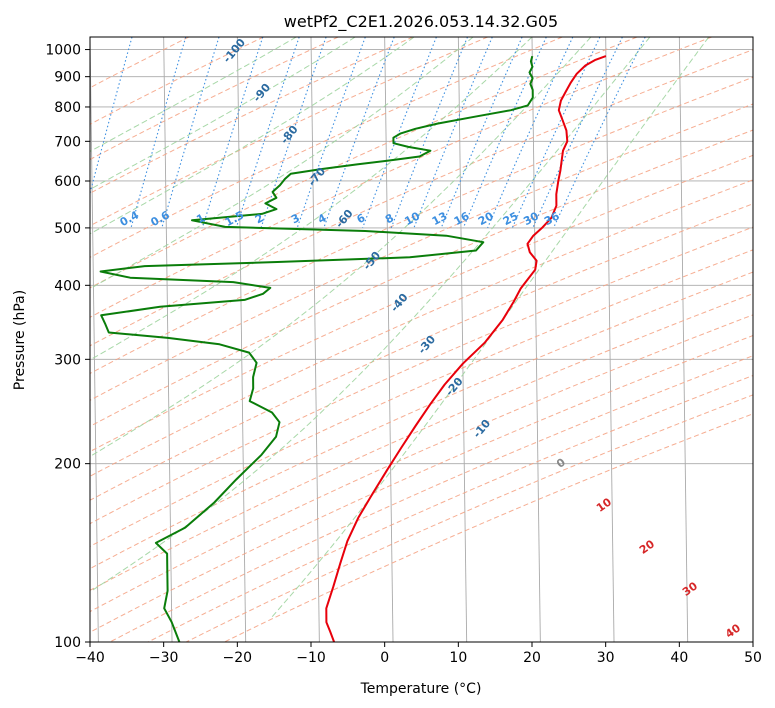 The width and height of the screenshot is (775, 708). I want to click on y-tick-label: 900, so click(67, 78).